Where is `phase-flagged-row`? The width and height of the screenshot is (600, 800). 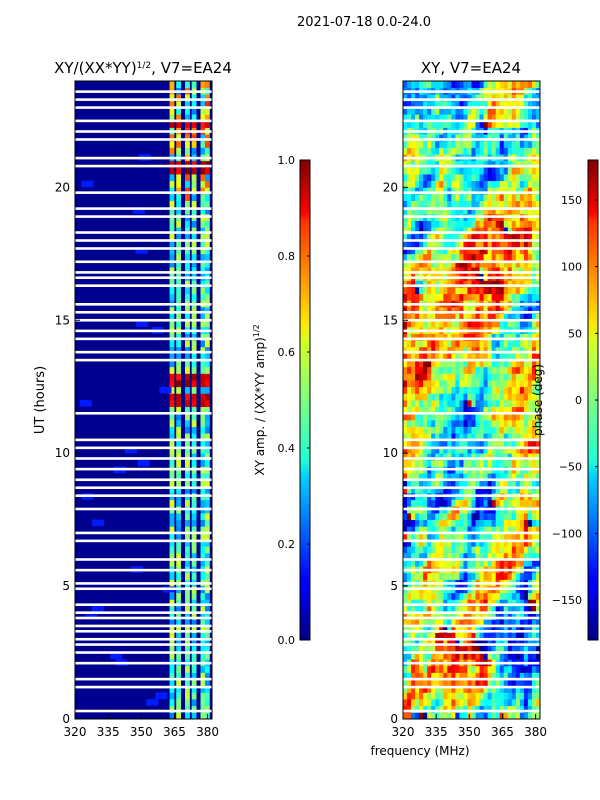 phase-flagged-row is located at coordinates (471, 339).